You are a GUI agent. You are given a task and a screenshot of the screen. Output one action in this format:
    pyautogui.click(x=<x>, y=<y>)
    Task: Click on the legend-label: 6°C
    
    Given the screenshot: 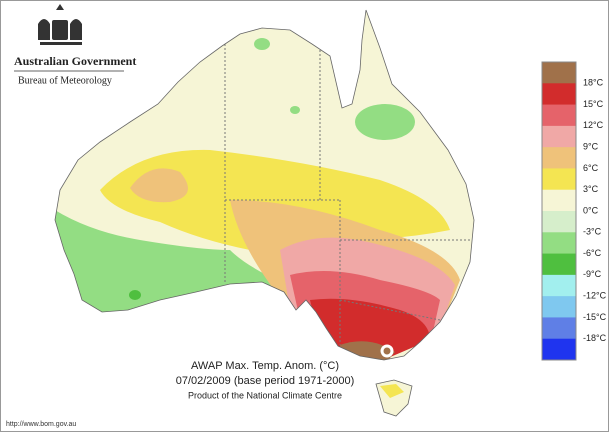 What is the action you would take?
    pyautogui.click(x=591, y=168)
    